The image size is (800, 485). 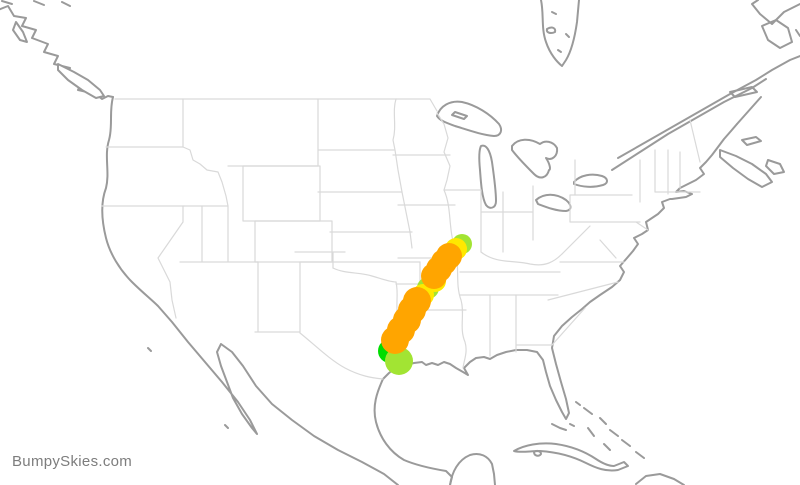 What do you see at coordinates (660, 479) in the screenshot?
I see `hispaniola` at bounding box center [660, 479].